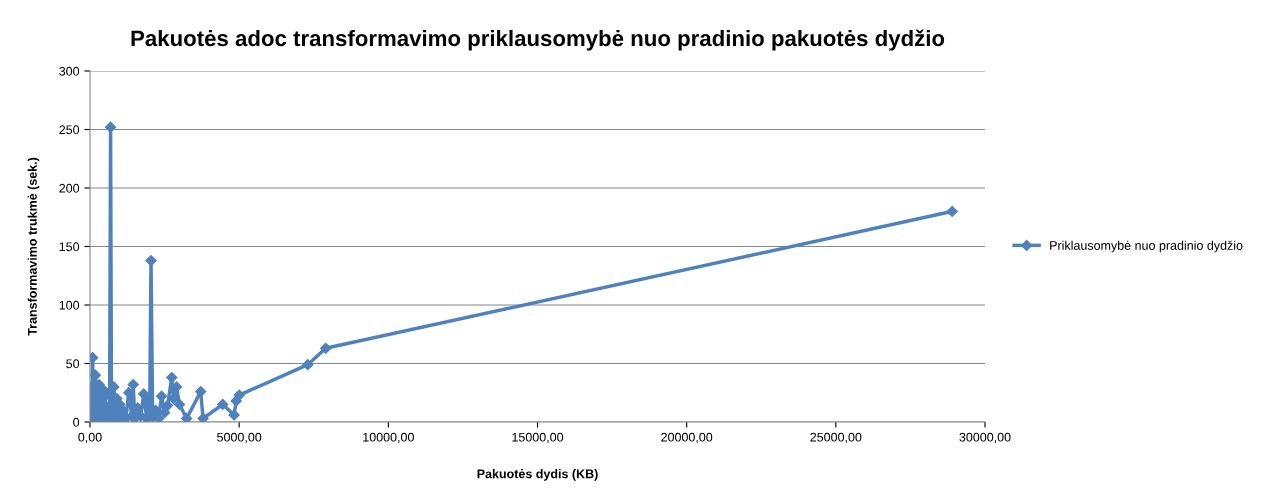  What do you see at coordinates (538, 438) in the screenshot?
I see `x-tick-label: 15000,00` at bounding box center [538, 438].